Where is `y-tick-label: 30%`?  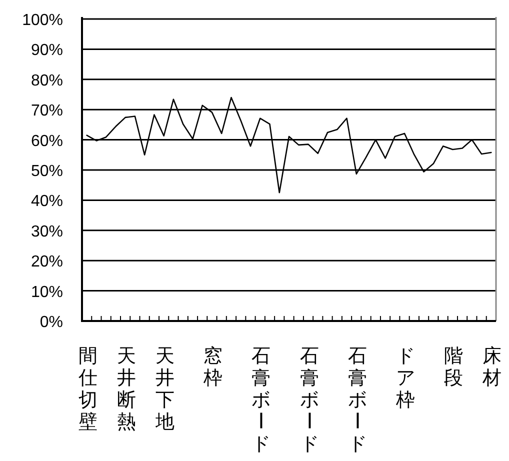
y-tick-label: 30% is located at coordinates (46, 231).